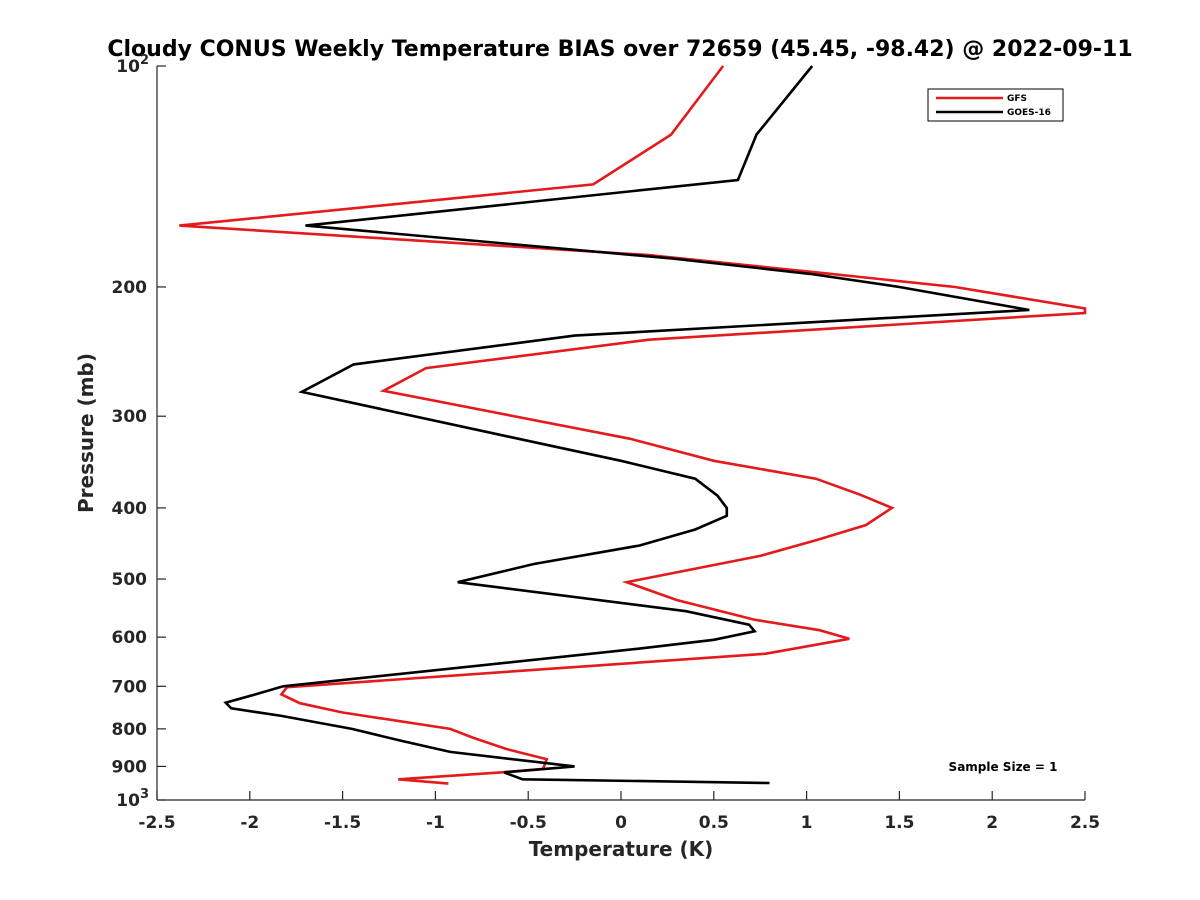  What do you see at coordinates (132, 65) in the screenshot?
I see `y-tick-label: 10²` at bounding box center [132, 65].